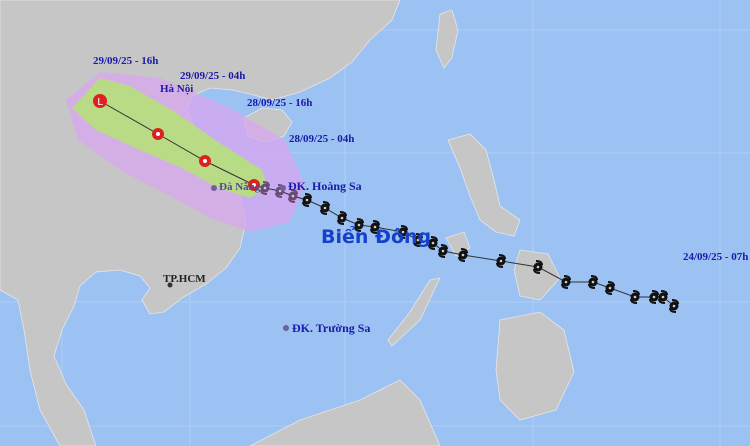  What do you see at coordinates (228, 258) in the screenshot?
I see `city-dots` at bounding box center [228, 258].